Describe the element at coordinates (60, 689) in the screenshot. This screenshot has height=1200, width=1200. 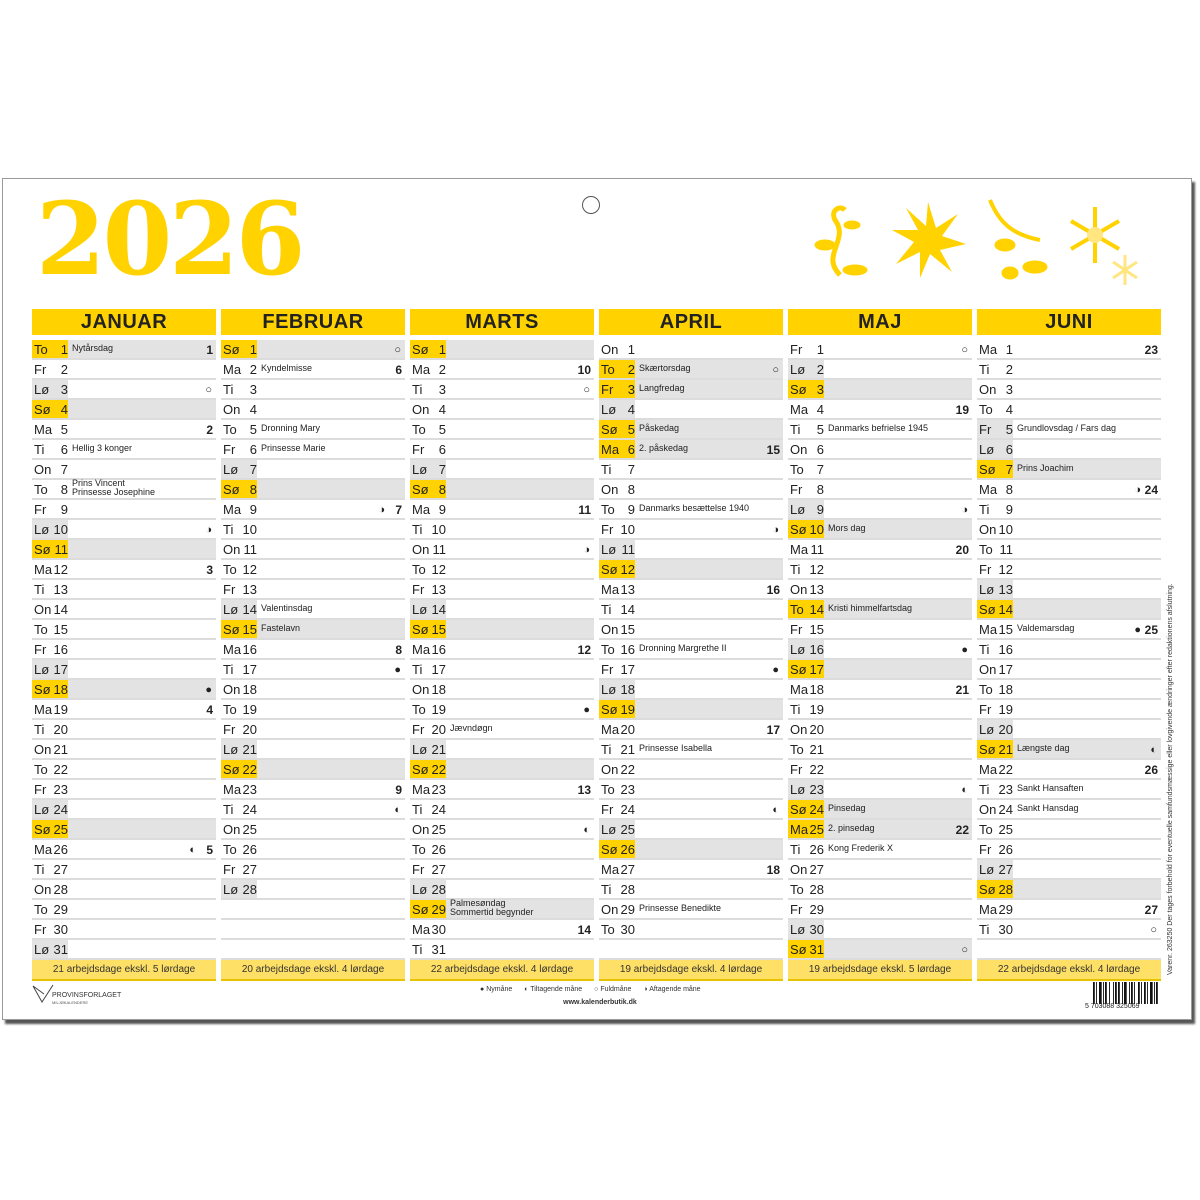
I see `day-number: 18` at that location.